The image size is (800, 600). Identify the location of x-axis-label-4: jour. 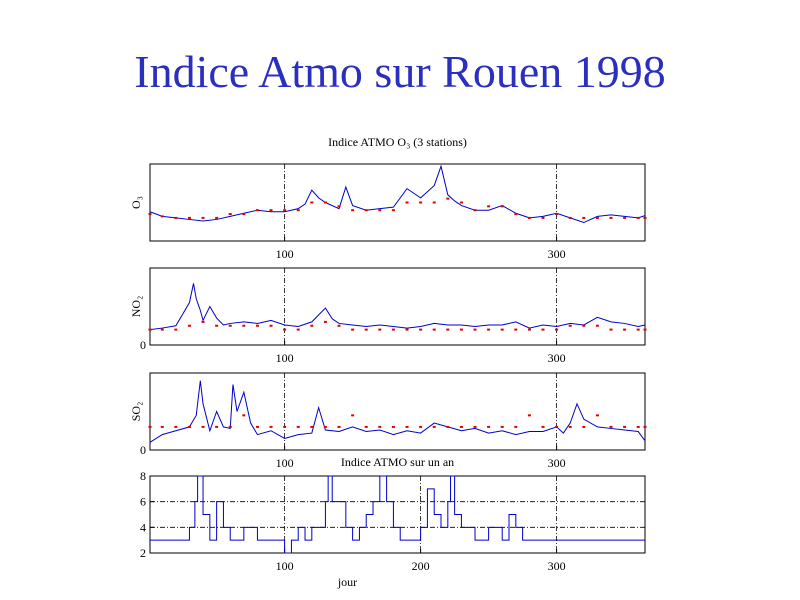
(347, 582).